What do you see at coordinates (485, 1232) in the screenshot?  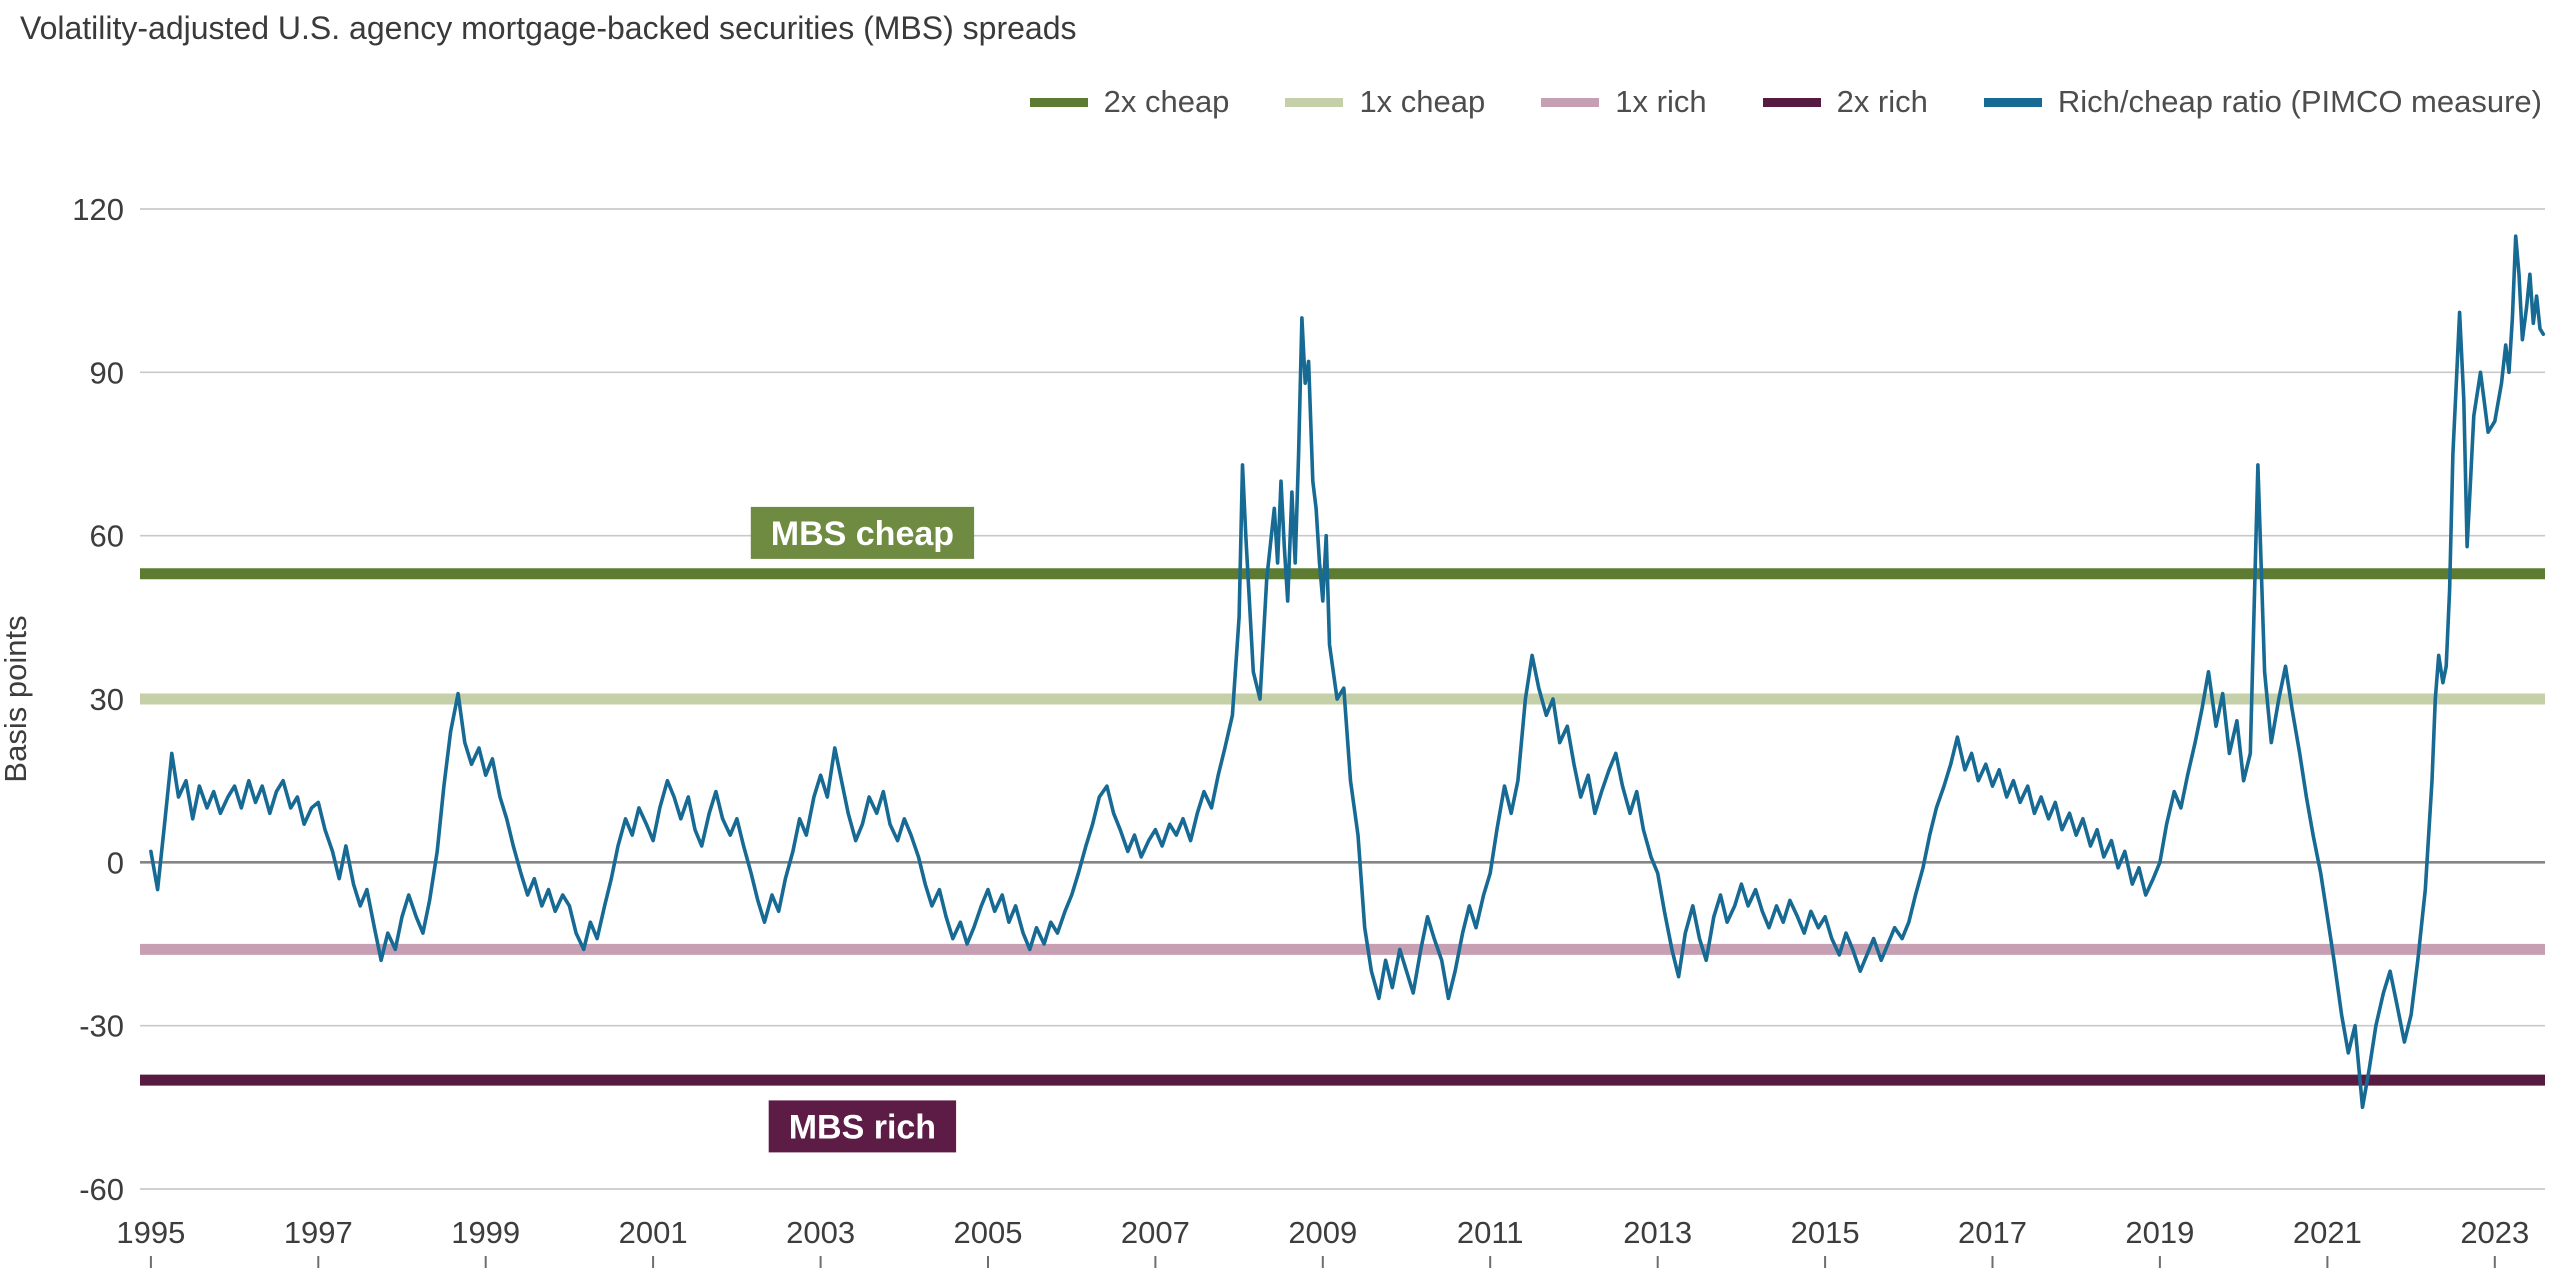 I see `x-tick-label: 1999` at bounding box center [485, 1232].